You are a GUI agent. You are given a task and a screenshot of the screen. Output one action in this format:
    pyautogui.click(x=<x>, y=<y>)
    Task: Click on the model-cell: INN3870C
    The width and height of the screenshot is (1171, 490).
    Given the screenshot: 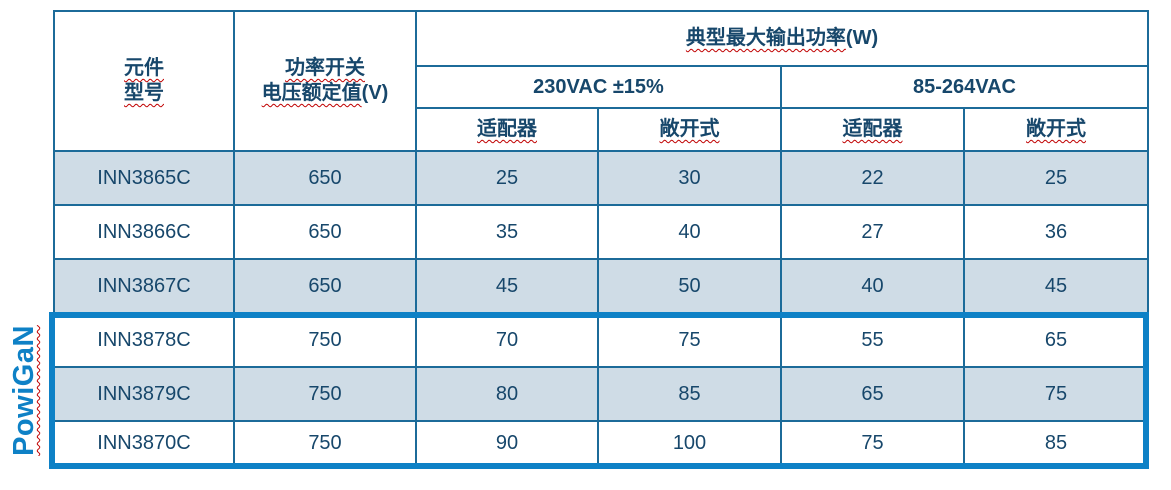 What is the action you would take?
    pyautogui.click(x=144, y=443)
    